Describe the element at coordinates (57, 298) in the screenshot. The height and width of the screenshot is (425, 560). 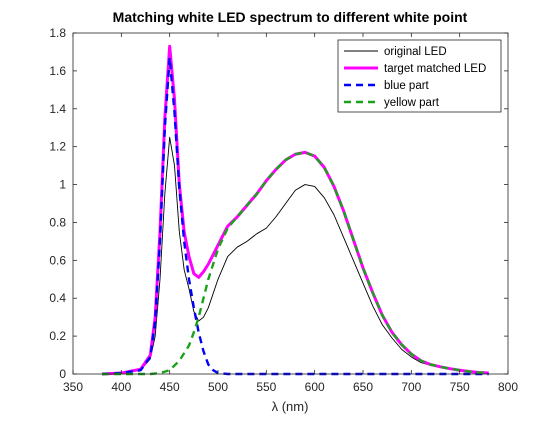
I see `y-tick-label: 0.4` at that location.